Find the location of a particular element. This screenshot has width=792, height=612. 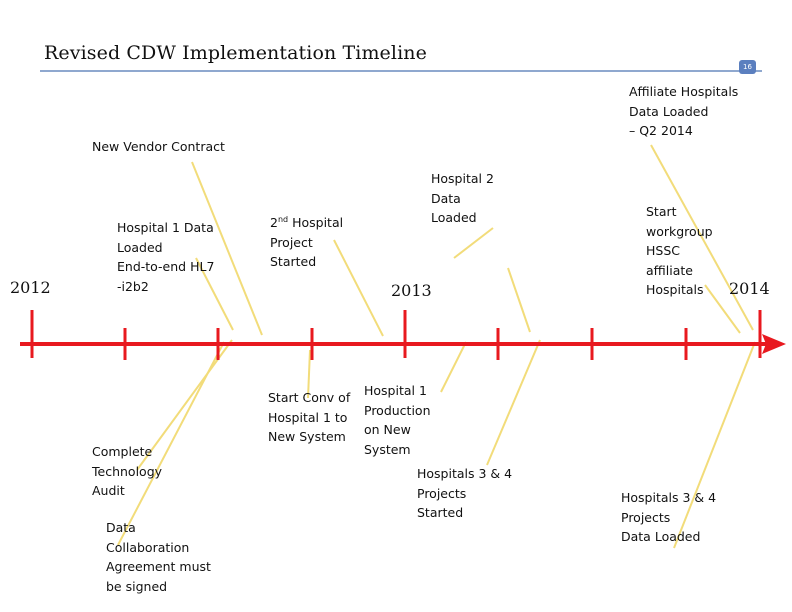

second-hospital-ordinal-suffix: nd is located at coordinates (283, 219).